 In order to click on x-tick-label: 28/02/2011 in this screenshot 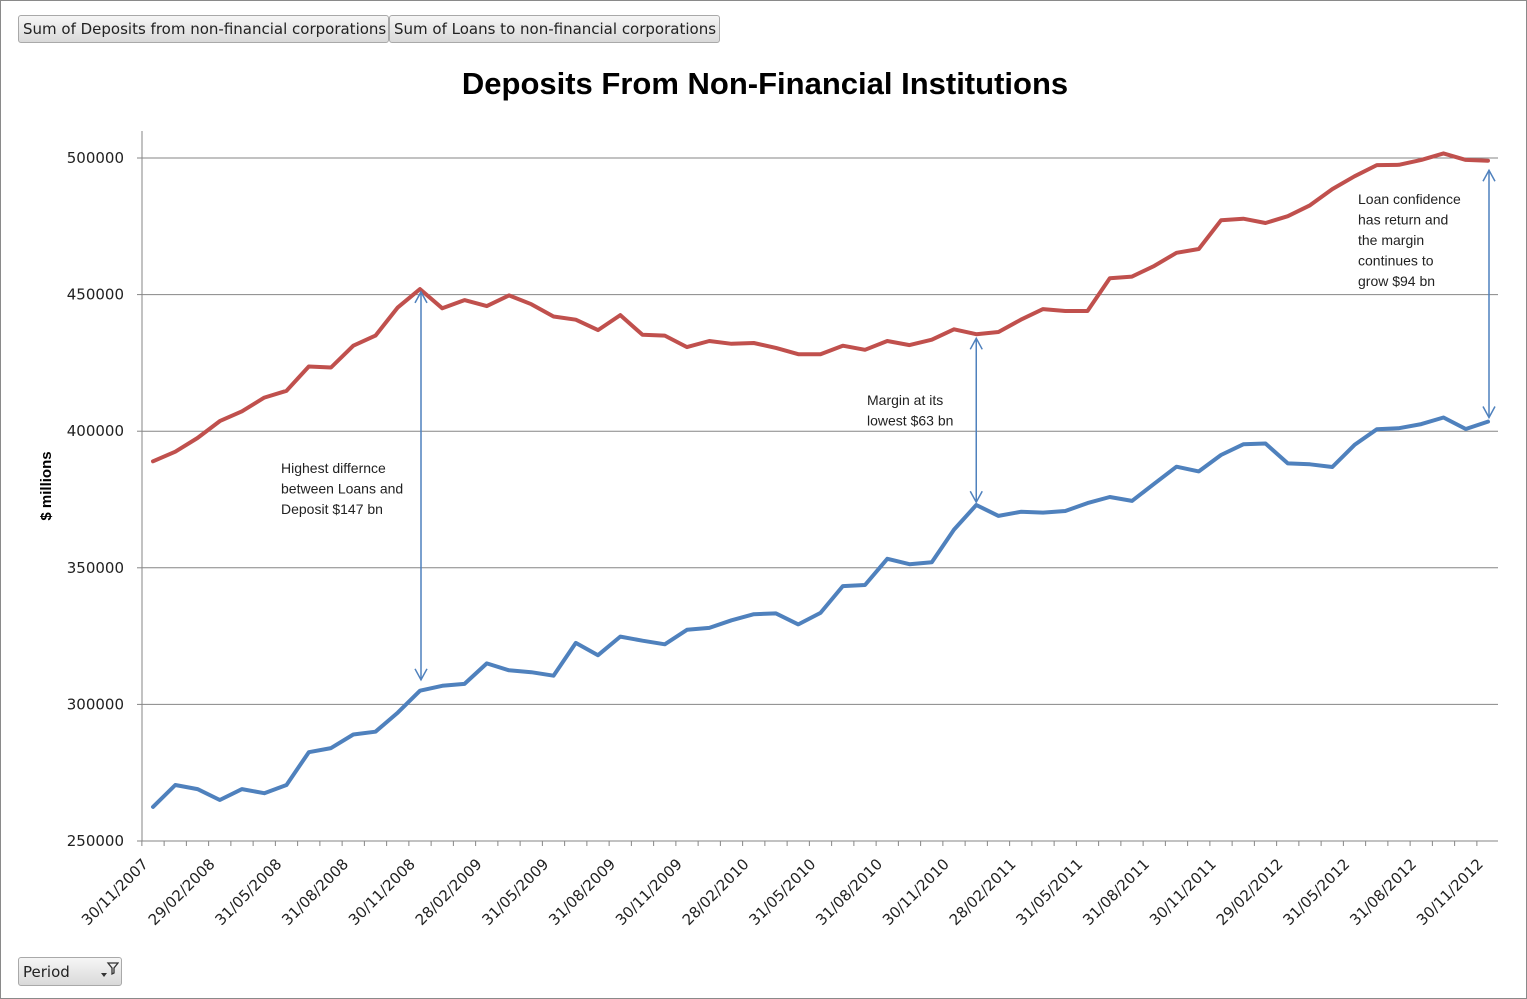, I will do `click(983, 892)`.